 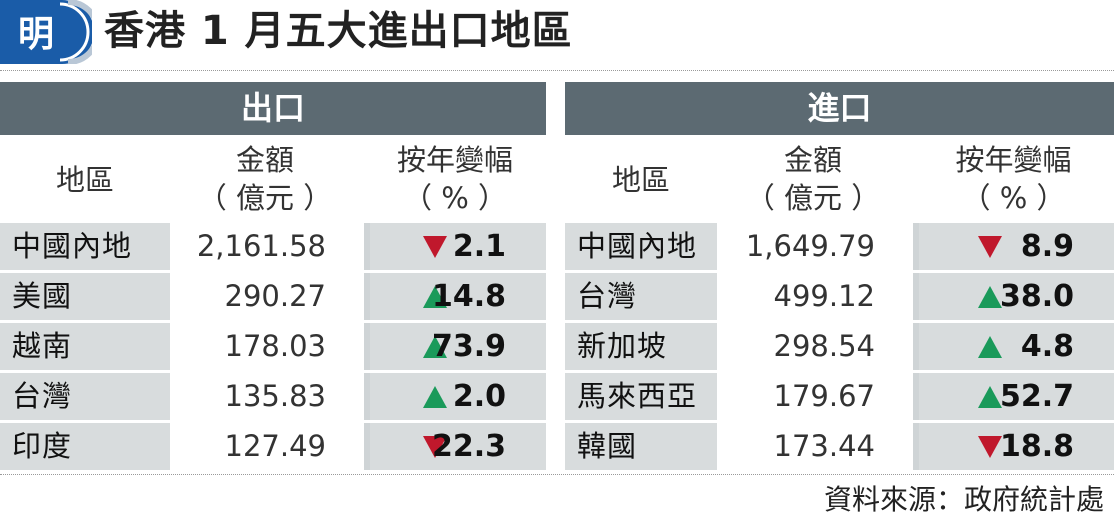 I want to click on change-cell: 52.7, so click(x=1016, y=396).